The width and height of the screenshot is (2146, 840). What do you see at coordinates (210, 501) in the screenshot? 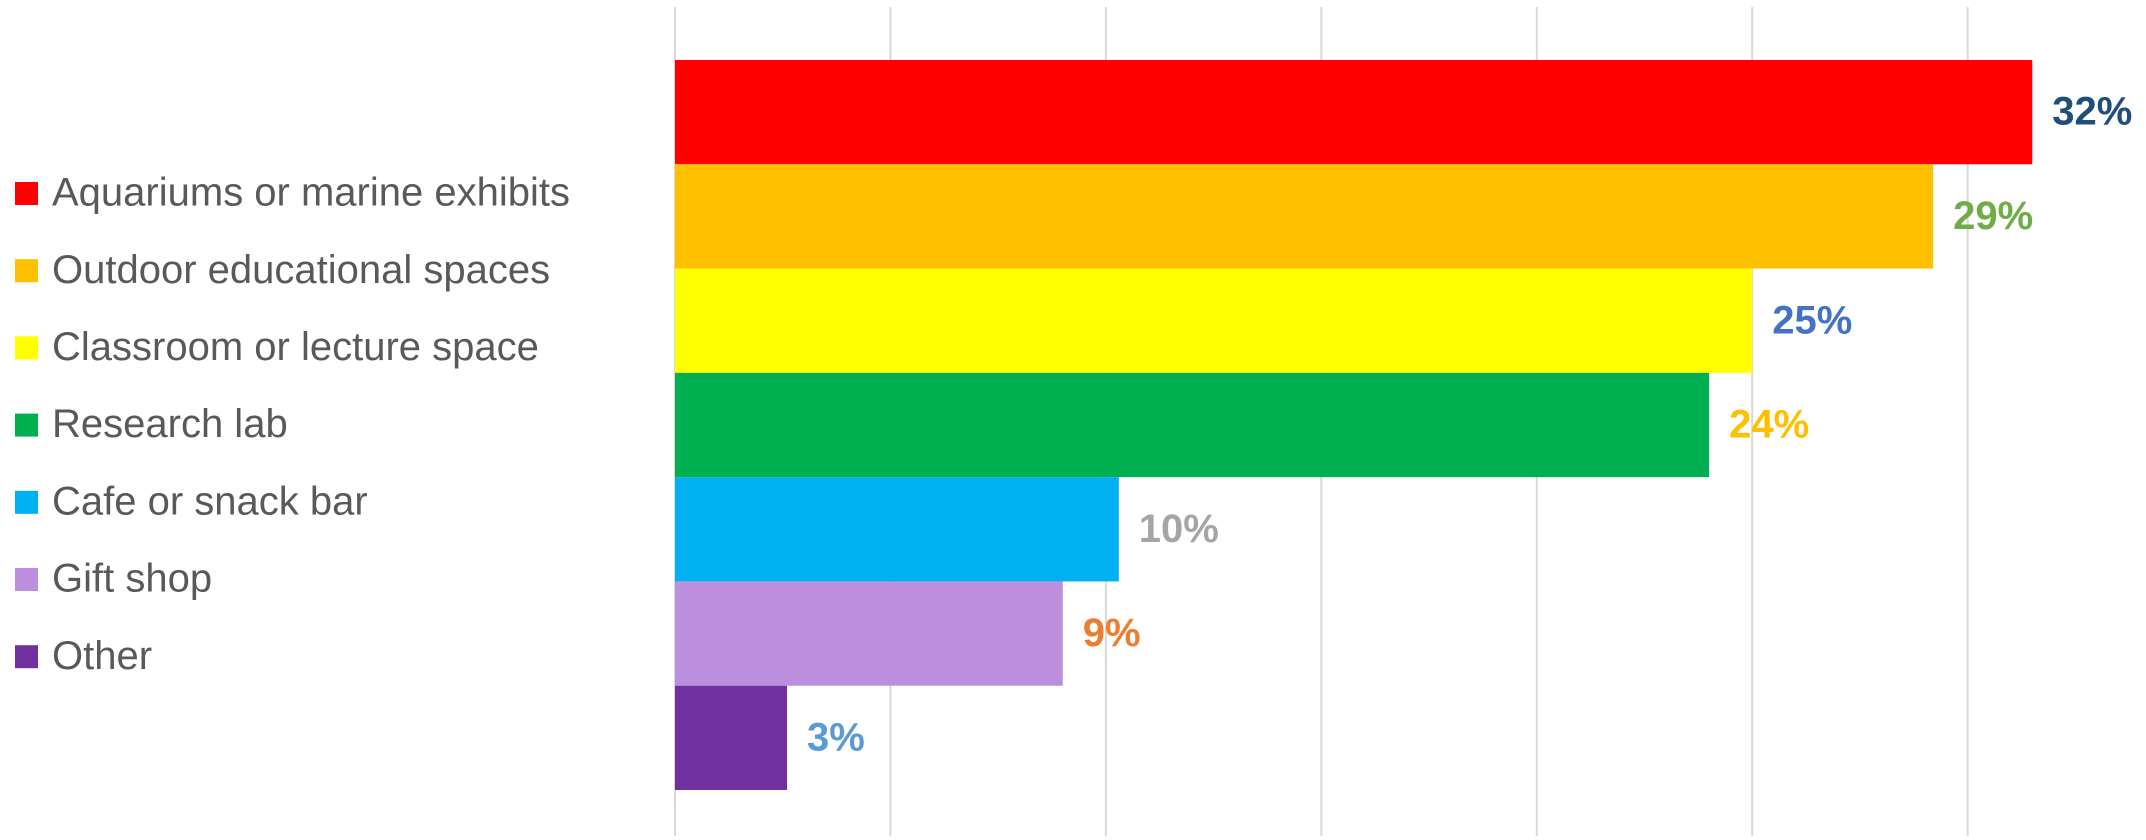
I see `legend-label: Cafe or snack bar` at bounding box center [210, 501].